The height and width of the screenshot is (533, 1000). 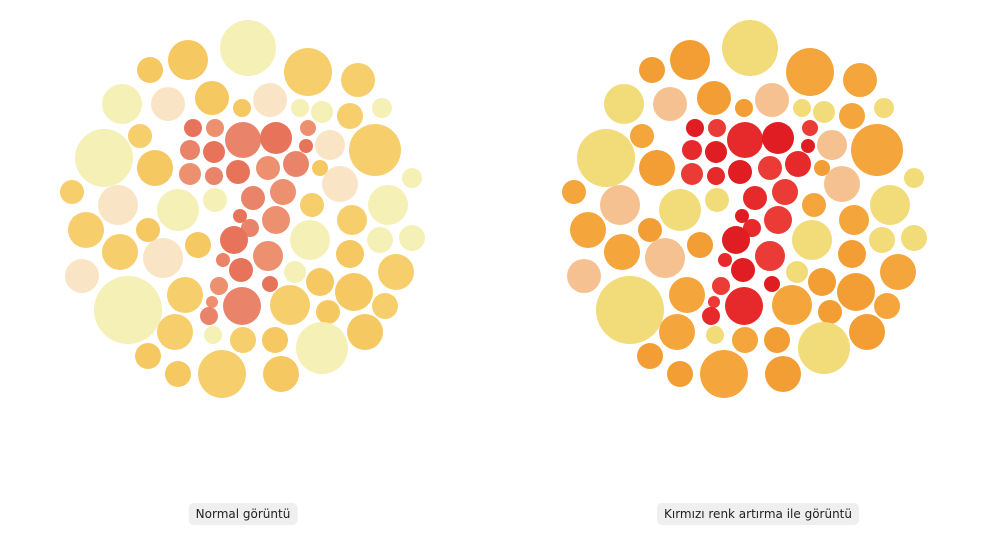 What do you see at coordinates (758, 514) in the screenshot?
I see `caption: Kırmızı renk artırma ile görüntü` at bounding box center [758, 514].